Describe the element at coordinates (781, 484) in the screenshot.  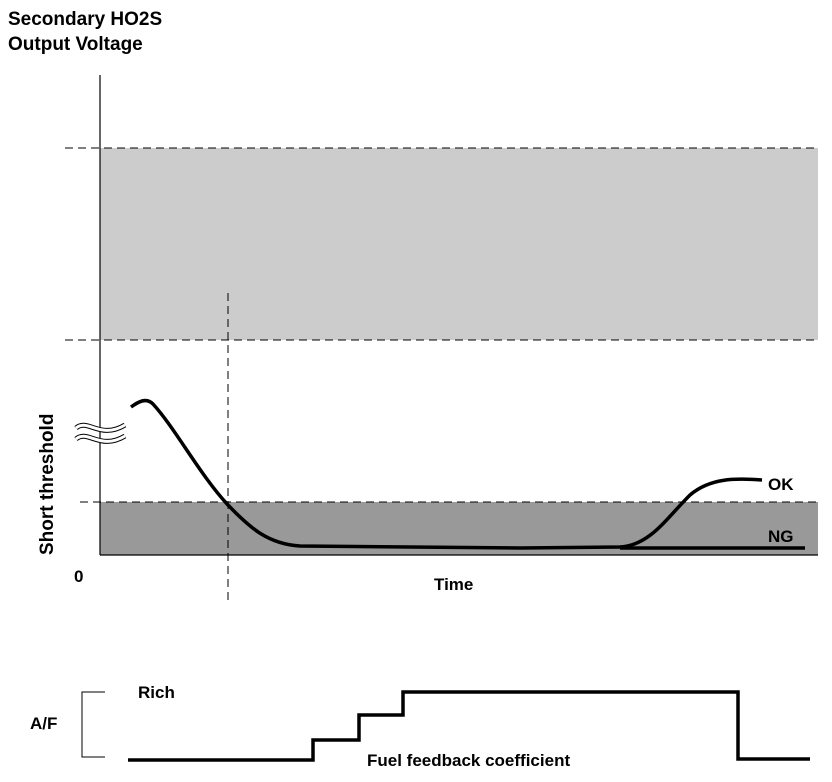
I see `ok-label: OK` at that location.